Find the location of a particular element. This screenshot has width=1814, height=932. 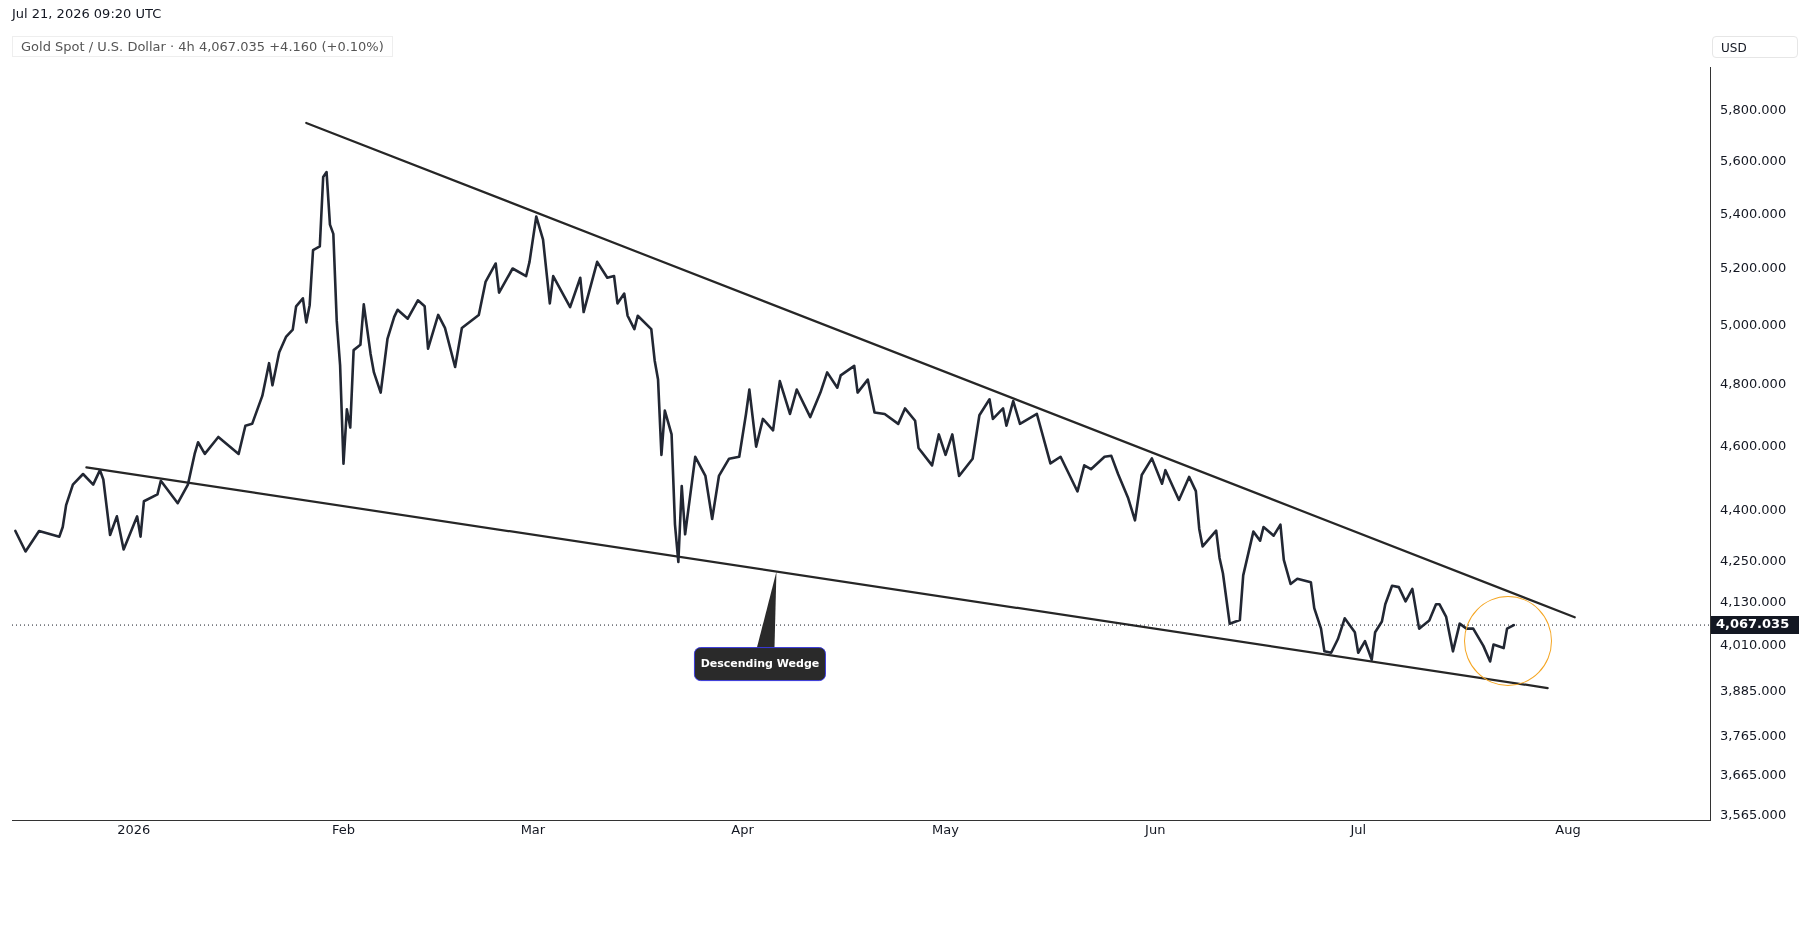

y-tick-label: 3,765.000 is located at coordinates (1753, 736).